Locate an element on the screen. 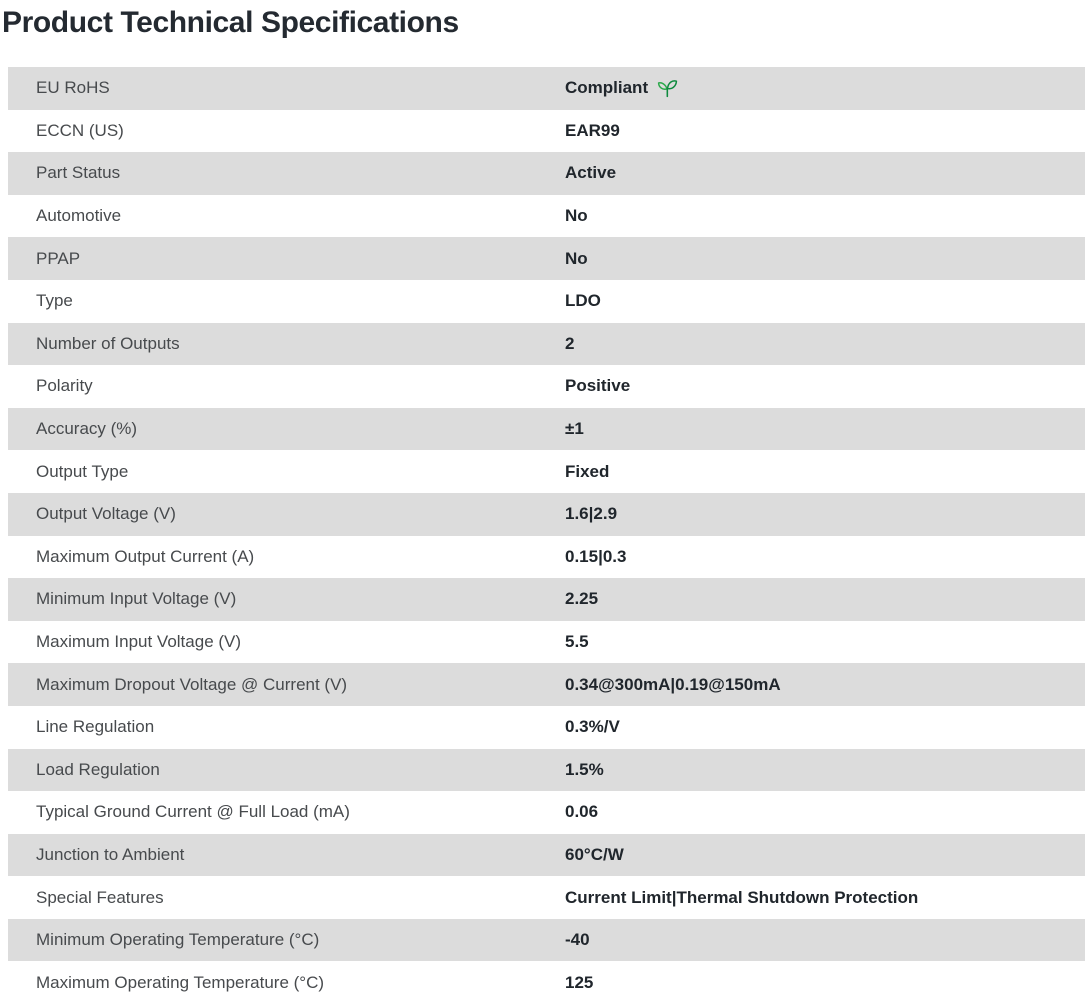 This screenshot has width=1085, height=1004. spec-label: Output Voltage (V) is located at coordinates (106, 514).